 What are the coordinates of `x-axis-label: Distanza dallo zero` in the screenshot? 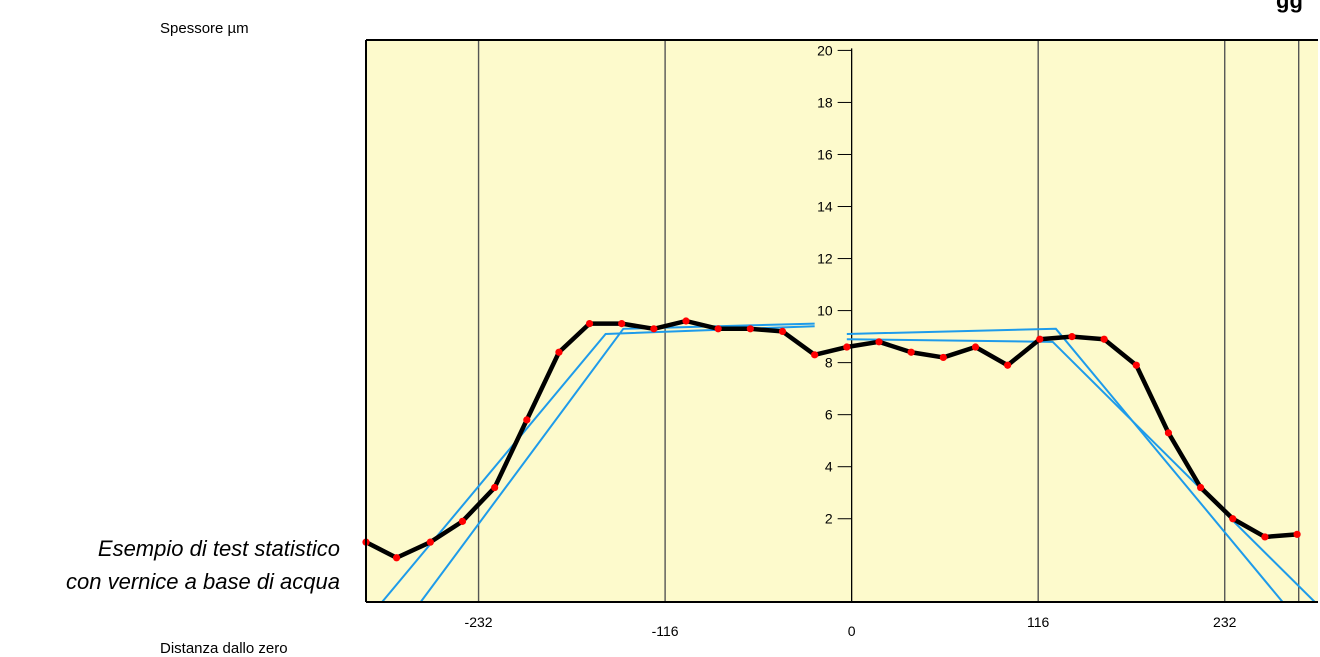 It's located at (224, 648).